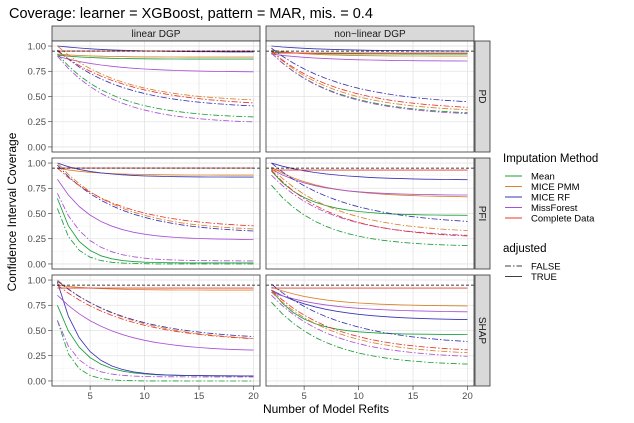 The width and height of the screenshot is (634, 423). I want to click on row-strip-label: PD, so click(481, 97).